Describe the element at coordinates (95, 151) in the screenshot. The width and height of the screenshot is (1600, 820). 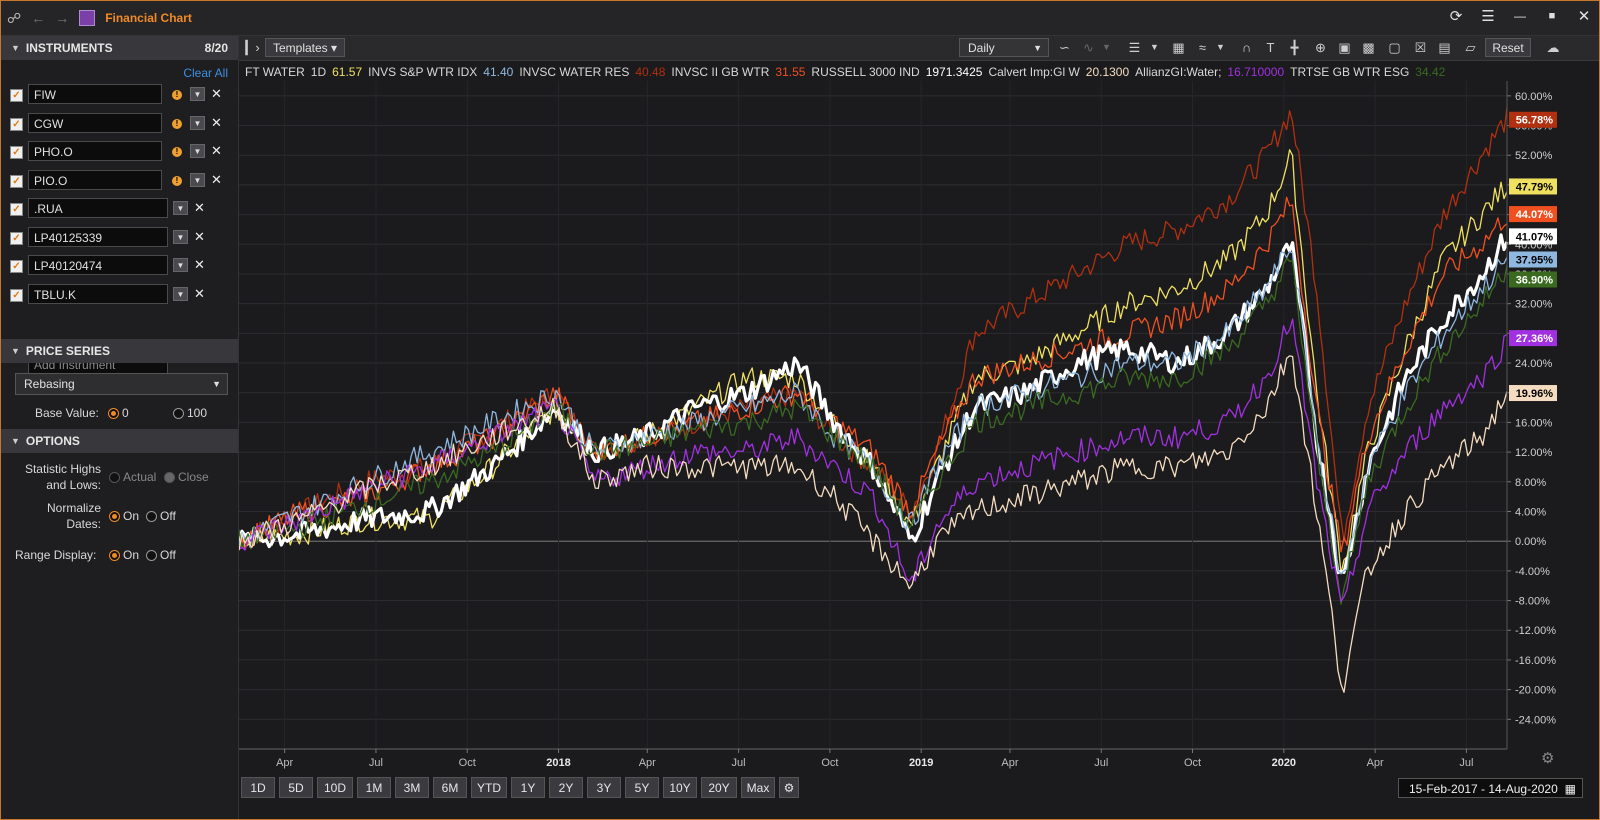
I see `instrument-input: PHO.O` at that location.